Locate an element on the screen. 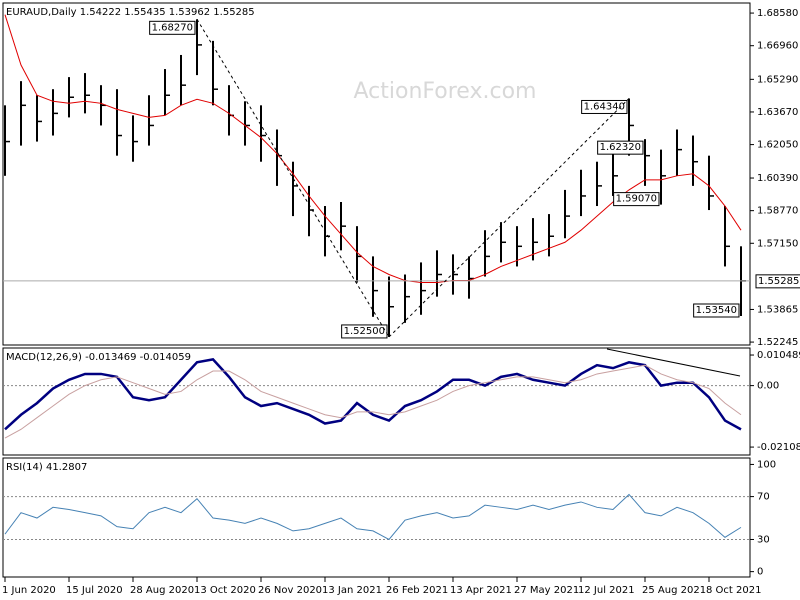 The width and height of the screenshot is (800, 600). y-tick-label: 1.68580 is located at coordinates (777, 13).